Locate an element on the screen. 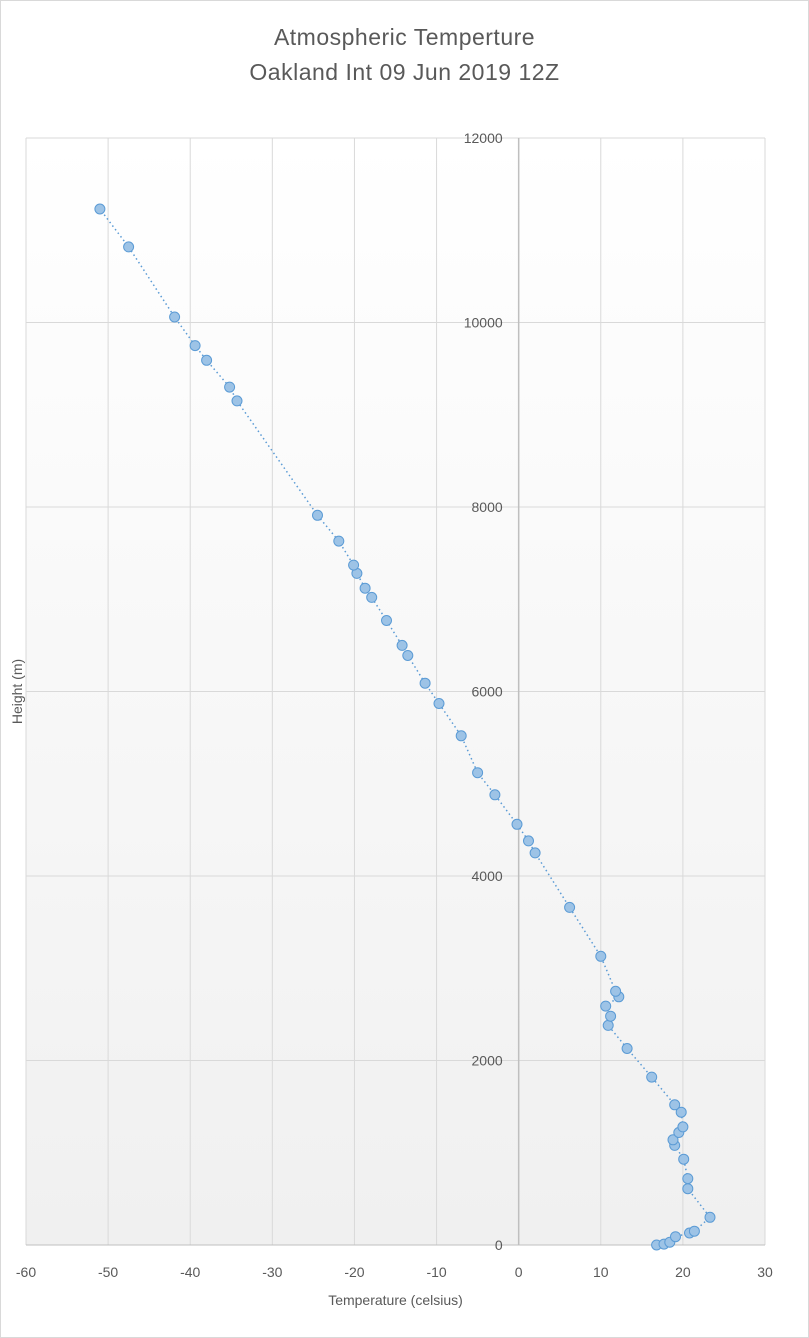  y-tick-label: 12000 is located at coordinates (483, 138).